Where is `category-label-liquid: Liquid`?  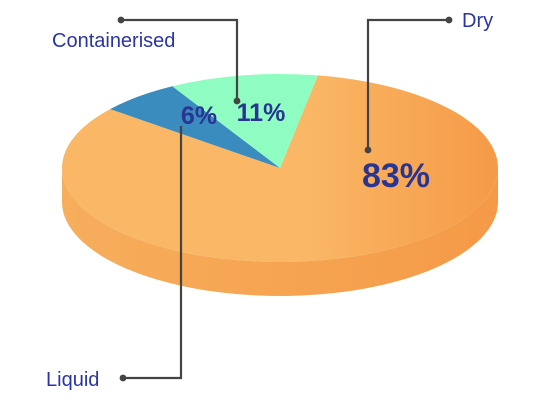
category-label-liquid: Liquid is located at coordinates (72, 380).